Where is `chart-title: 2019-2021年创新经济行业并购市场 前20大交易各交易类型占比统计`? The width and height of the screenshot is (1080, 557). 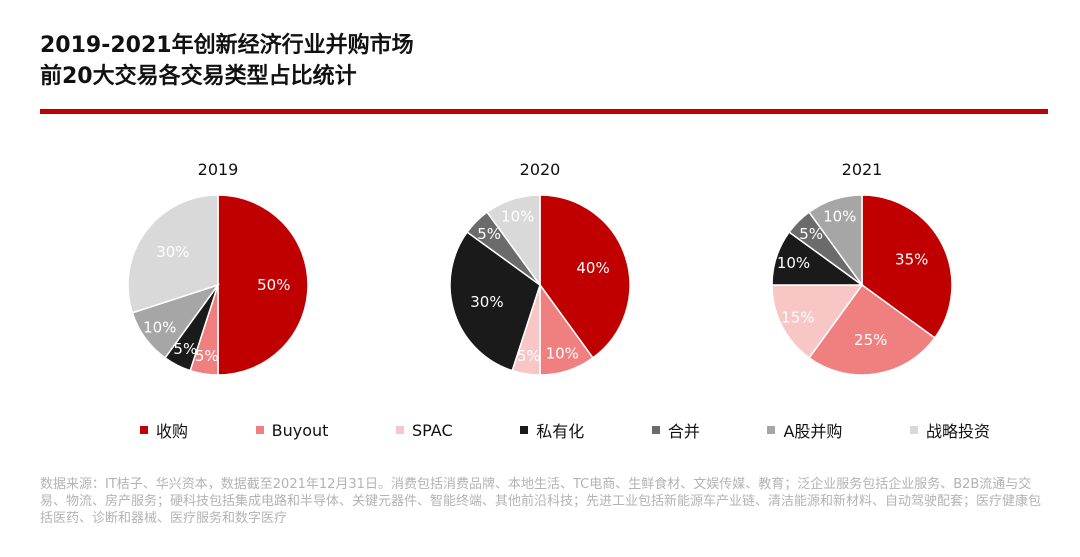 chart-title: 2019-2021年创新经济行业并购市场 前20大交易各交易类型占比统计 is located at coordinates (227, 61).